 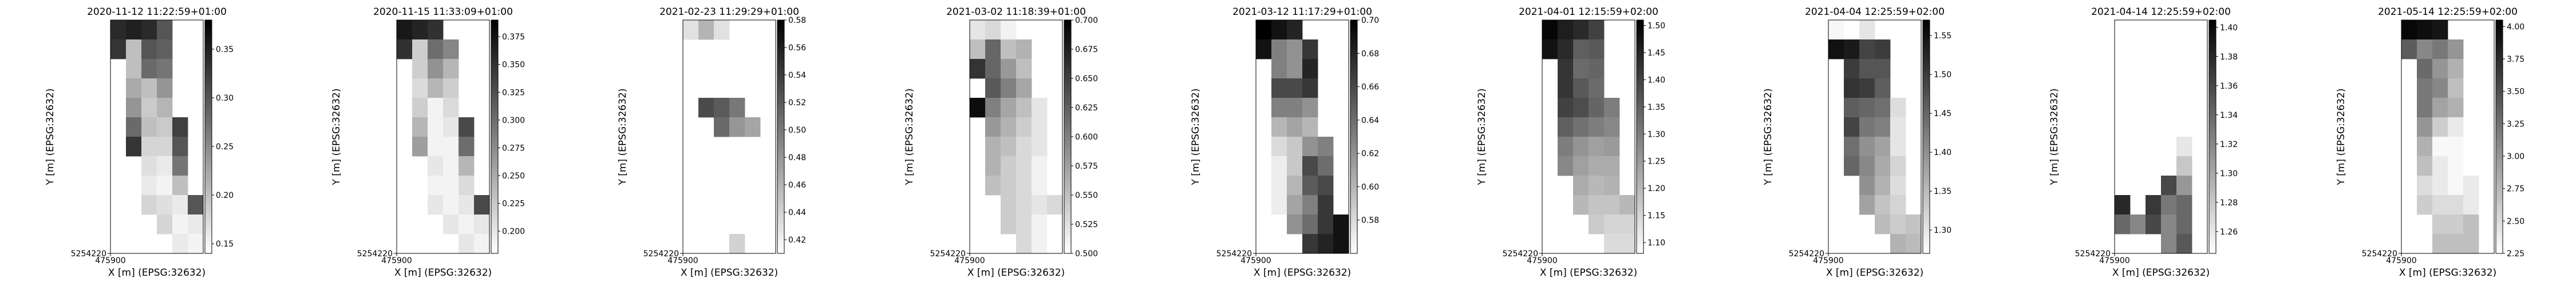 I want to click on colorbar-tick-label: 1.30, so click(x=1656, y=134).